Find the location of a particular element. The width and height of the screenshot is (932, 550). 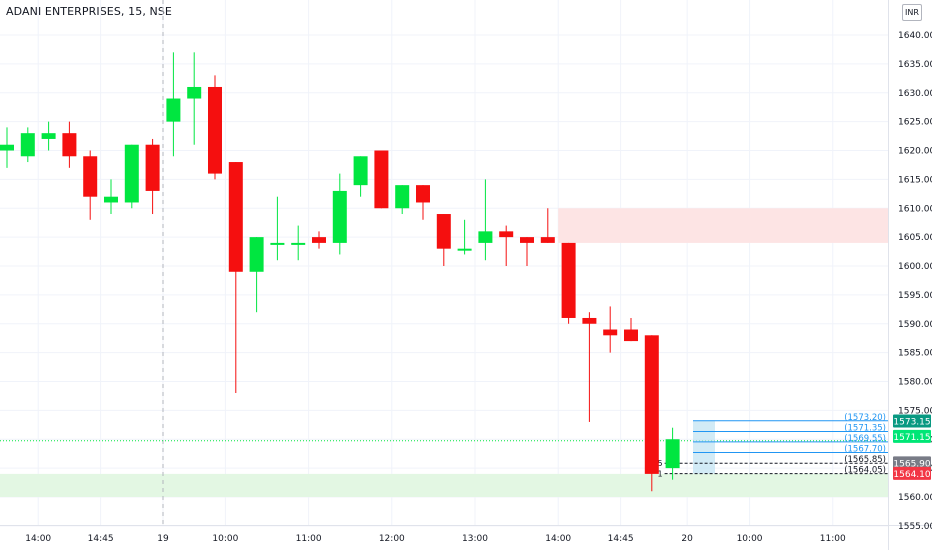

x-tick-label: 12:00 is located at coordinates (392, 539).